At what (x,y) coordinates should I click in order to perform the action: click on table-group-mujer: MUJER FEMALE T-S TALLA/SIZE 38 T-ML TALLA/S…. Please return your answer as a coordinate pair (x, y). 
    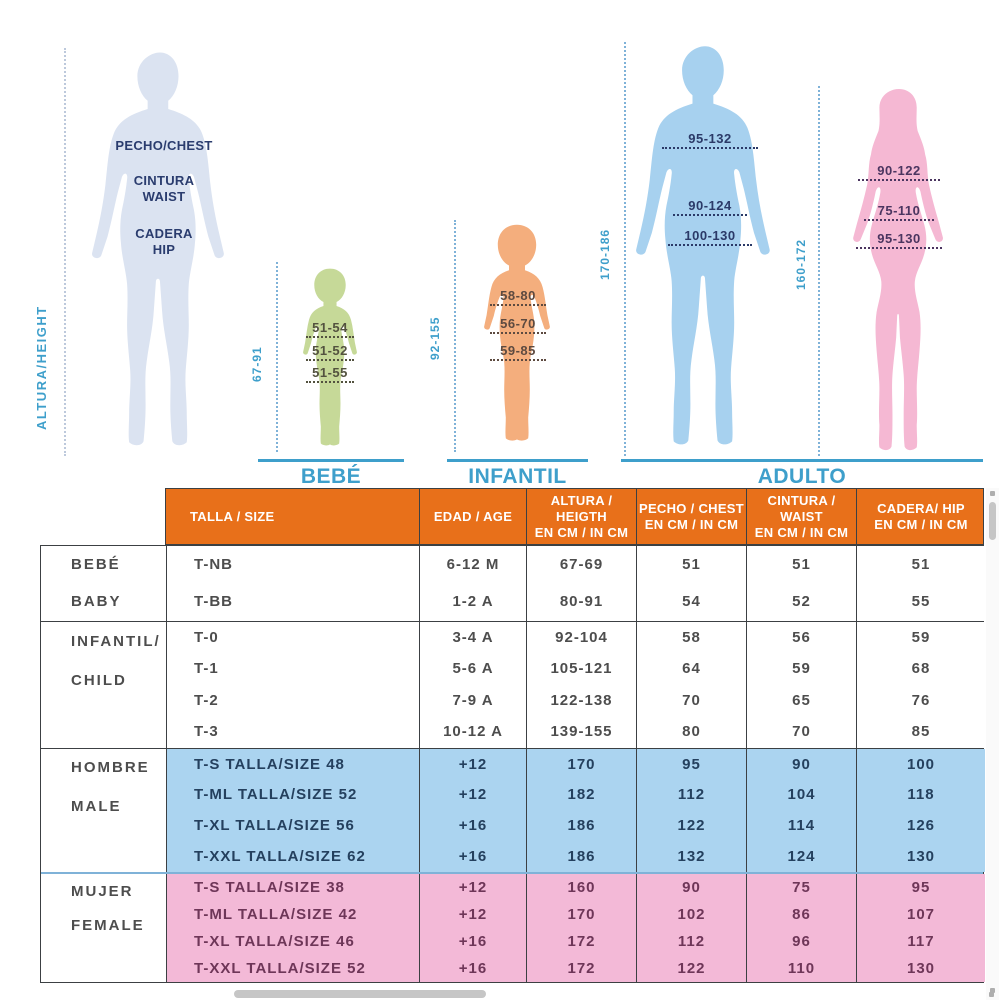
    Looking at the image, I should click on (513, 927).